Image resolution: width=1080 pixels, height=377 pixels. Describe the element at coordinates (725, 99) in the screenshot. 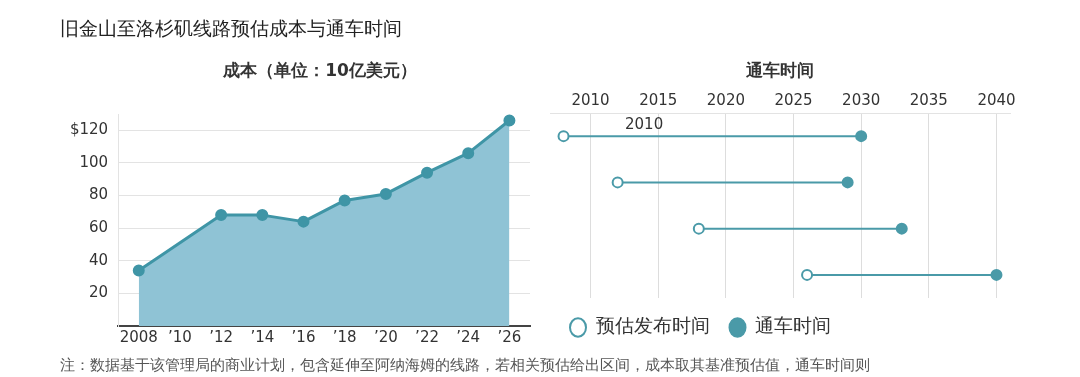

I see `x-tick-label: 2020` at that location.